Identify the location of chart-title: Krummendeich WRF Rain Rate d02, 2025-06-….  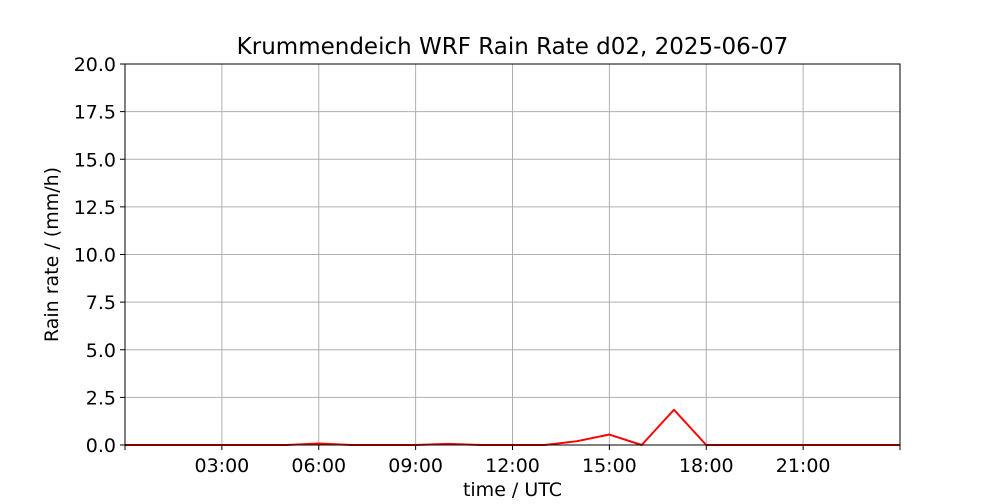
(513, 47).